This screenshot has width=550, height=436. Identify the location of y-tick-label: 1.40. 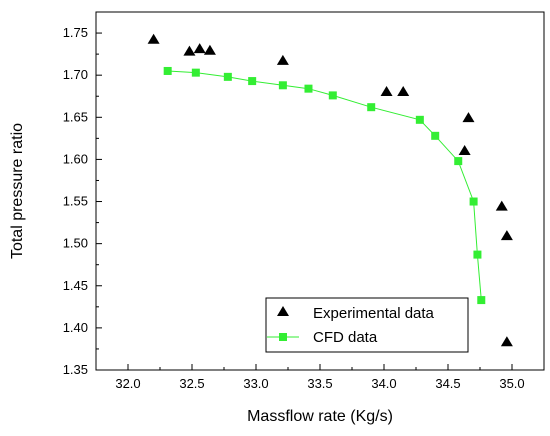
(75, 327).